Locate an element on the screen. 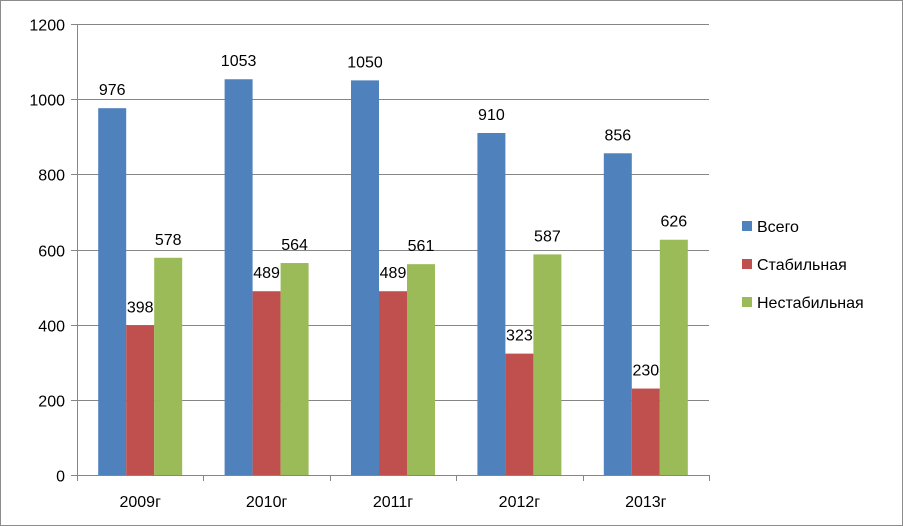 The width and height of the screenshot is (903, 526). bar-value-label: 578 is located at coordinates (168, 240).